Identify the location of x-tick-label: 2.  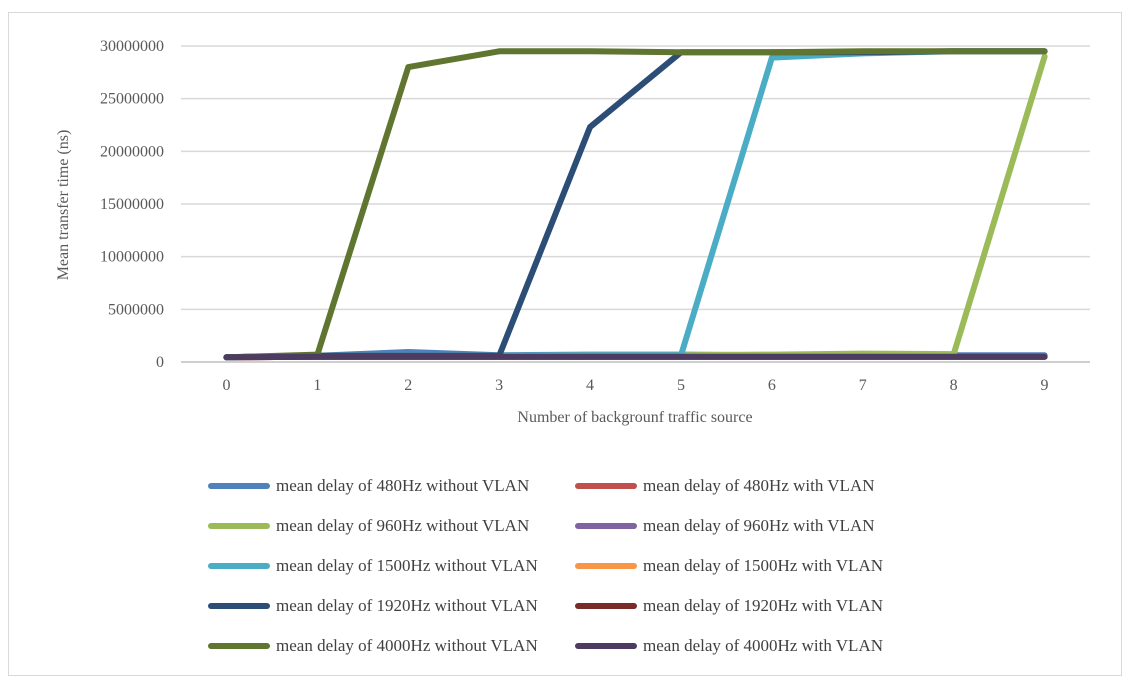
(408, 385).